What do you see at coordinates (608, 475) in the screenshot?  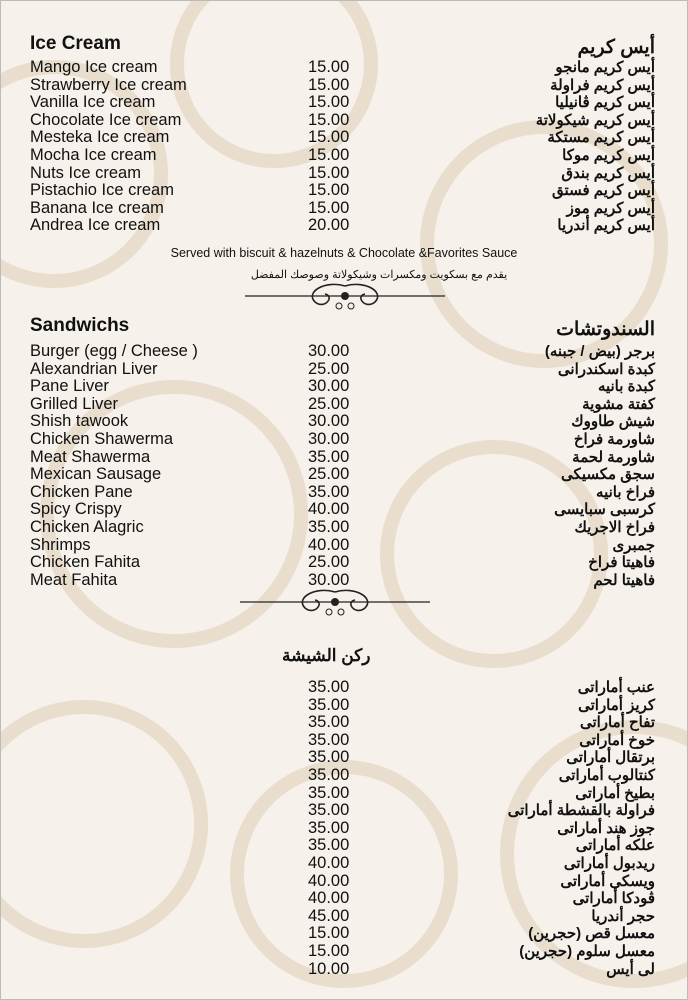 I see `item-name-ar: سجق مكسيكى` at bounding box center [608, 475].